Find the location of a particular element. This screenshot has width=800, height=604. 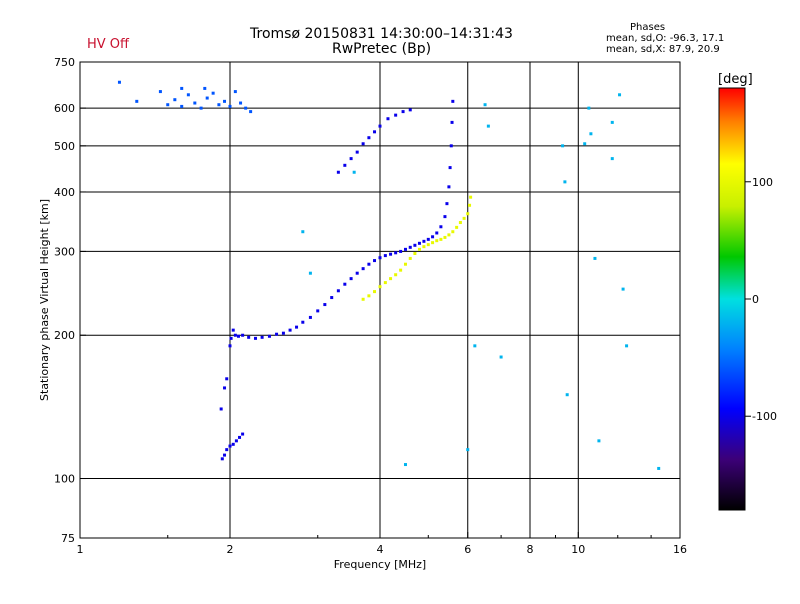

y-tick-label: 300 is located at coordinates (64, 251).